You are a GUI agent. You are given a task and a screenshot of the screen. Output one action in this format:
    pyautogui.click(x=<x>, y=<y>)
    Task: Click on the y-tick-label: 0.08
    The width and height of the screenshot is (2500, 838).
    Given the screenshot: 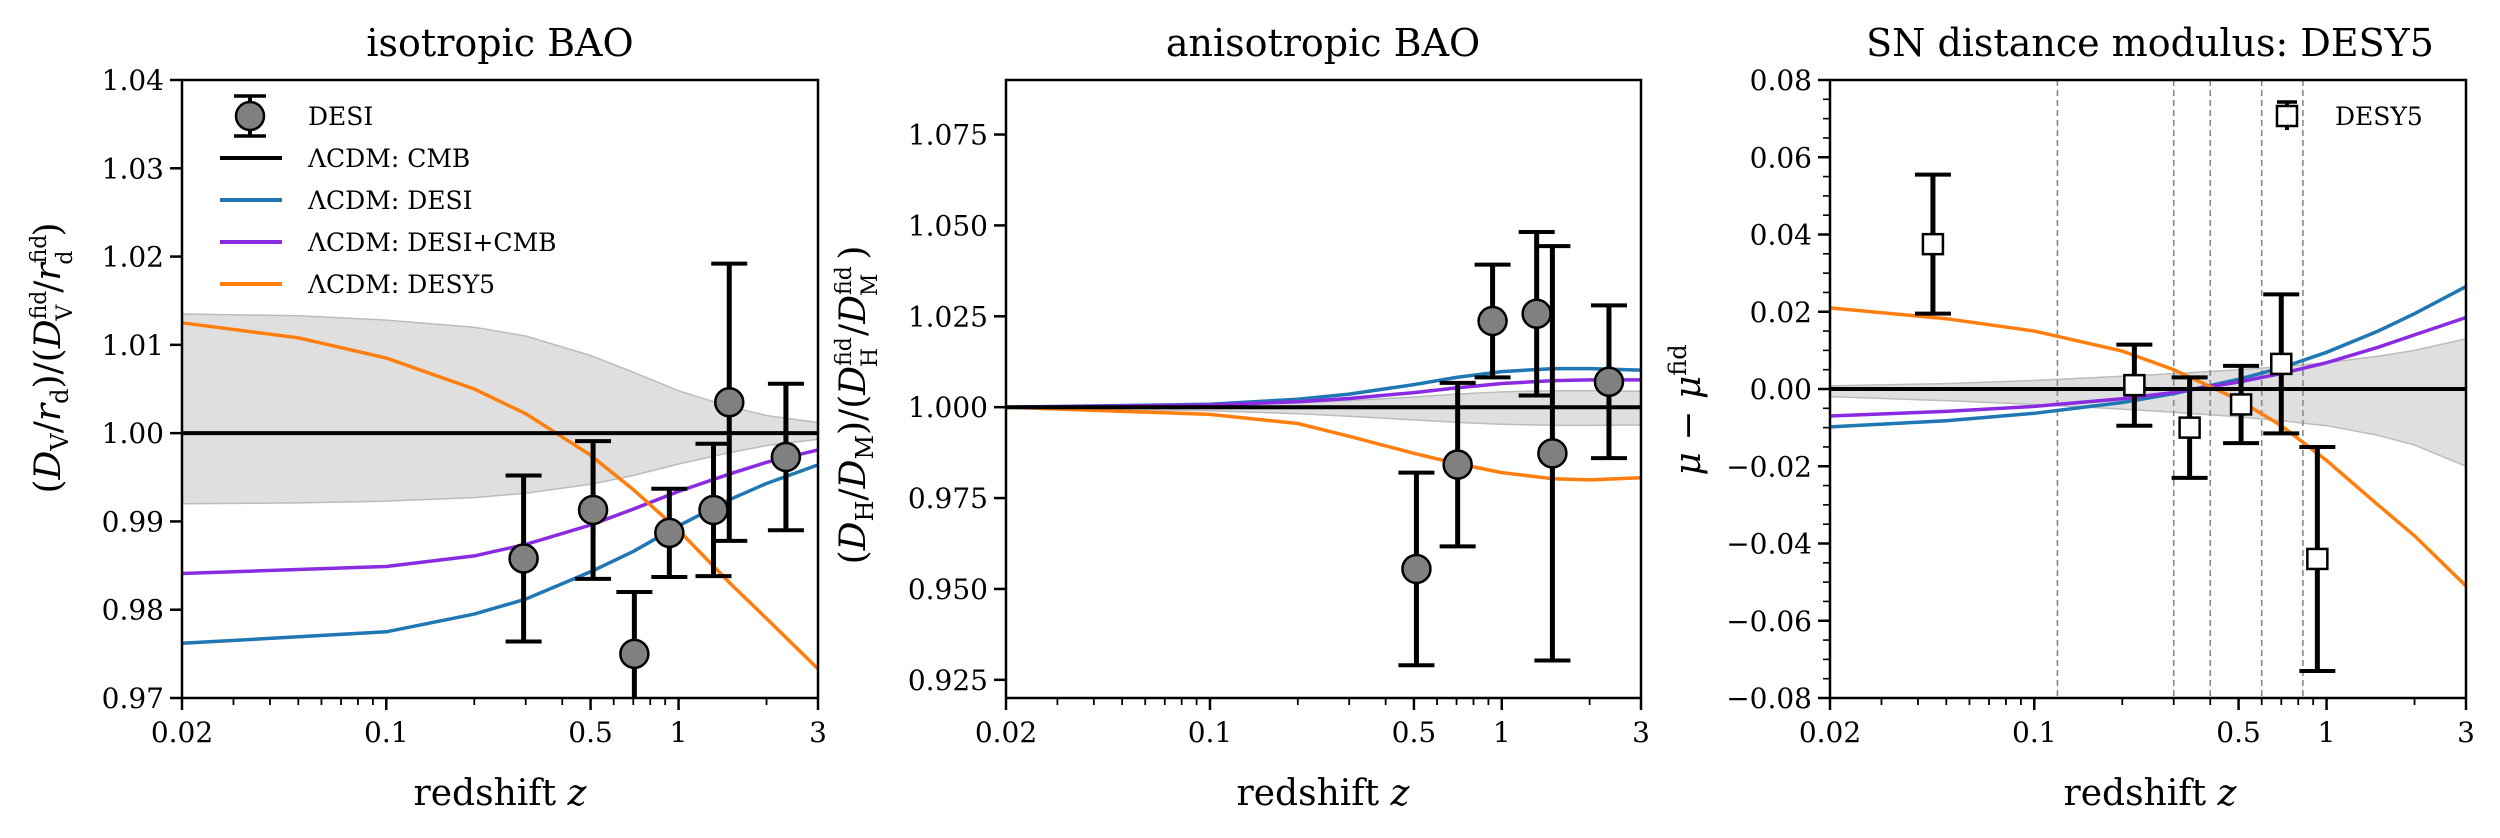 What is the action you would take?
    pyautogui.click(x=1781, y=80)
    